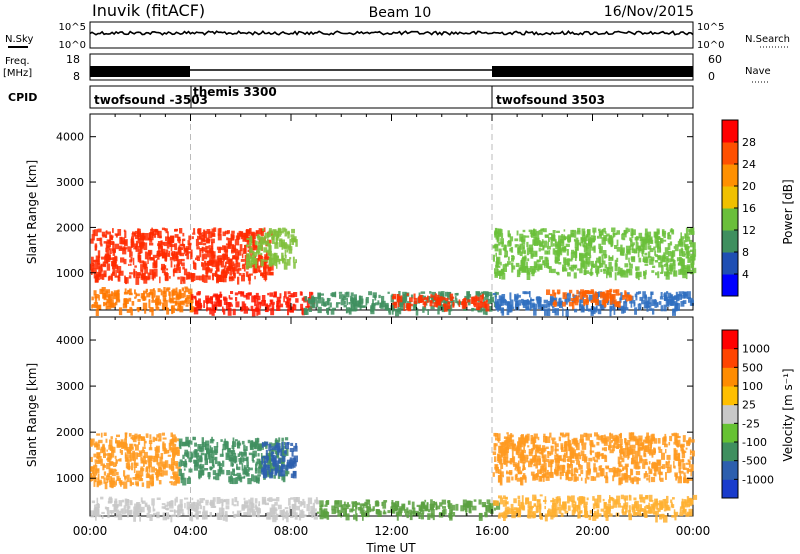 This screenshot has height=554, width=800. I want to click on nave-label: Nave, so click(758, 71).